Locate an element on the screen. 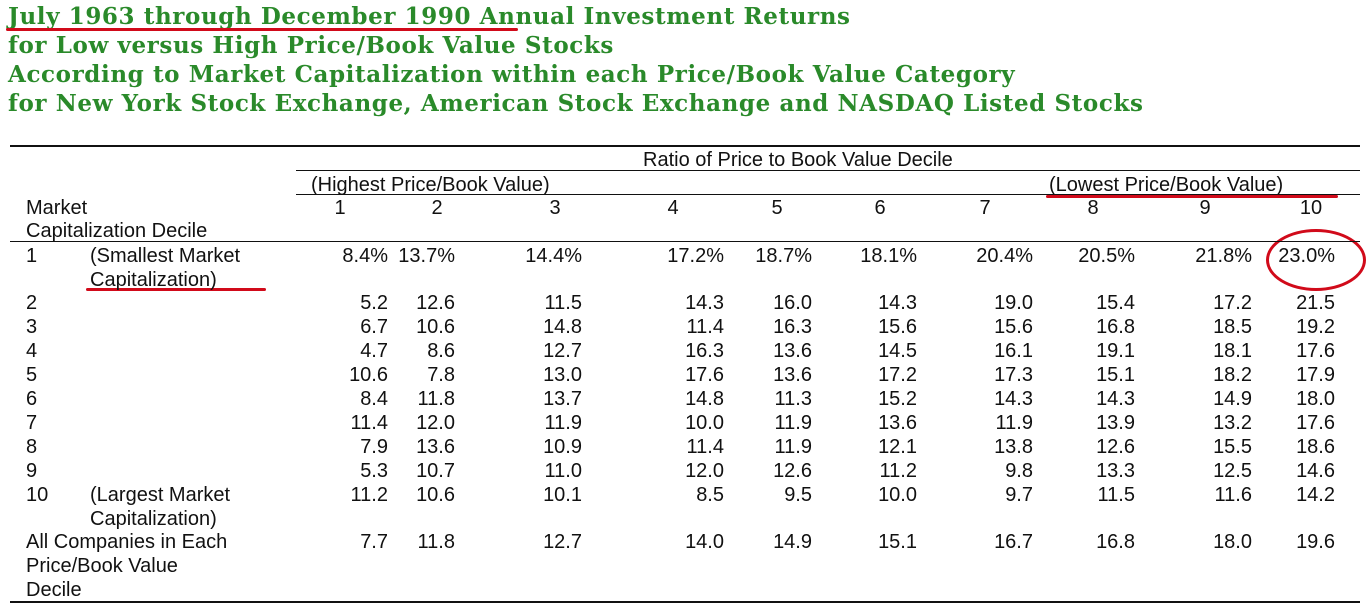 This screenshot has height=609, width=1372. table-cell: 18.1 is located at coordinates (1232, 351).